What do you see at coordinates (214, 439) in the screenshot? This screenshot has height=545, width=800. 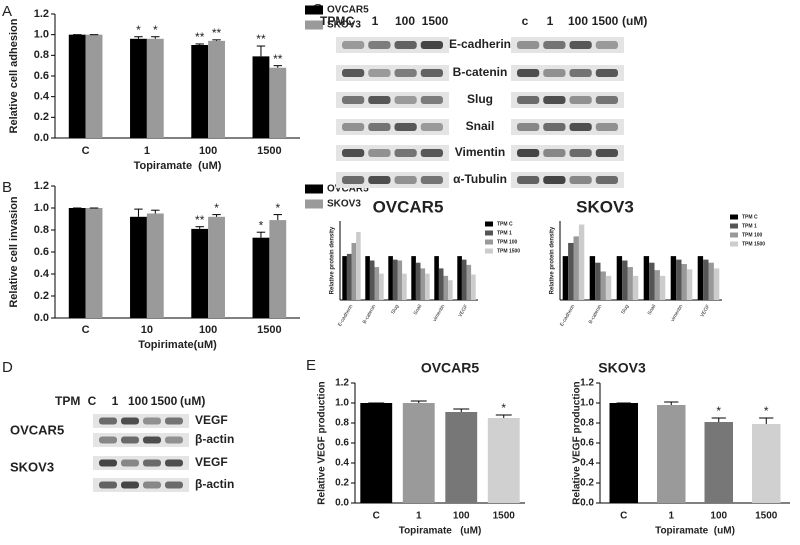 I see `protein-label: β-actin` at bounding box center [214, 439].